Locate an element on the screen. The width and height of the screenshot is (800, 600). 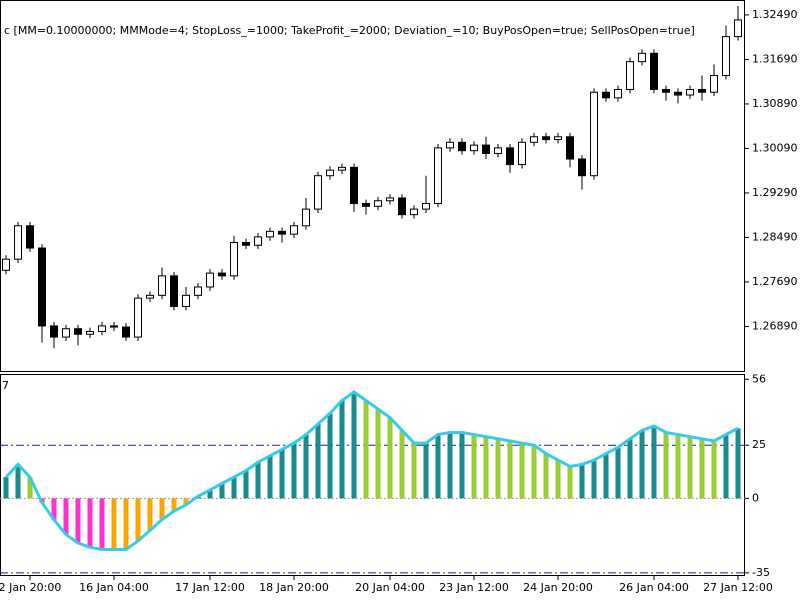
x-tick-label: 18 Jan 20:00 is located at coordinates (294, 587).